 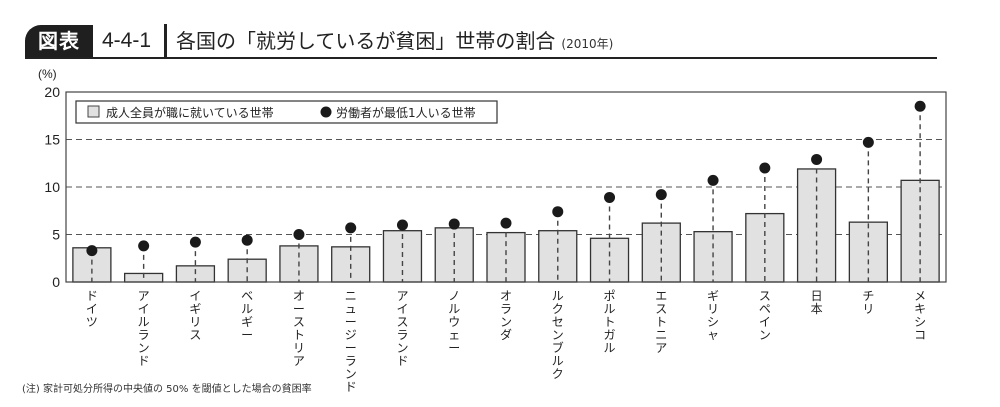 What do you see at coordinates (299, 328) in the screenshot?
I see `x-tick-label: オーストリア` at bounding box center [299, 328].